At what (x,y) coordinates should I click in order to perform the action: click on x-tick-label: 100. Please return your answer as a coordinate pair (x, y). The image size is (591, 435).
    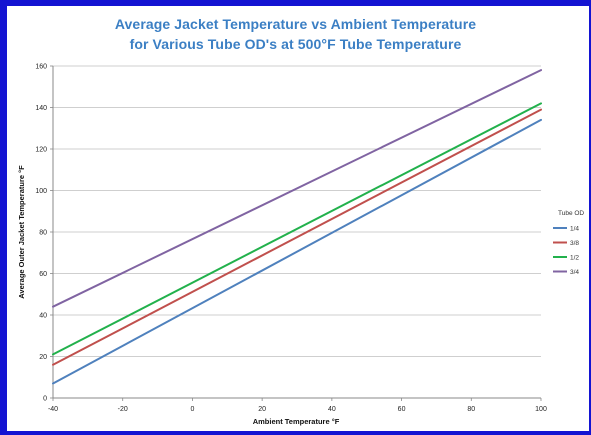
    Looking at the image, I should click on (541, 409).